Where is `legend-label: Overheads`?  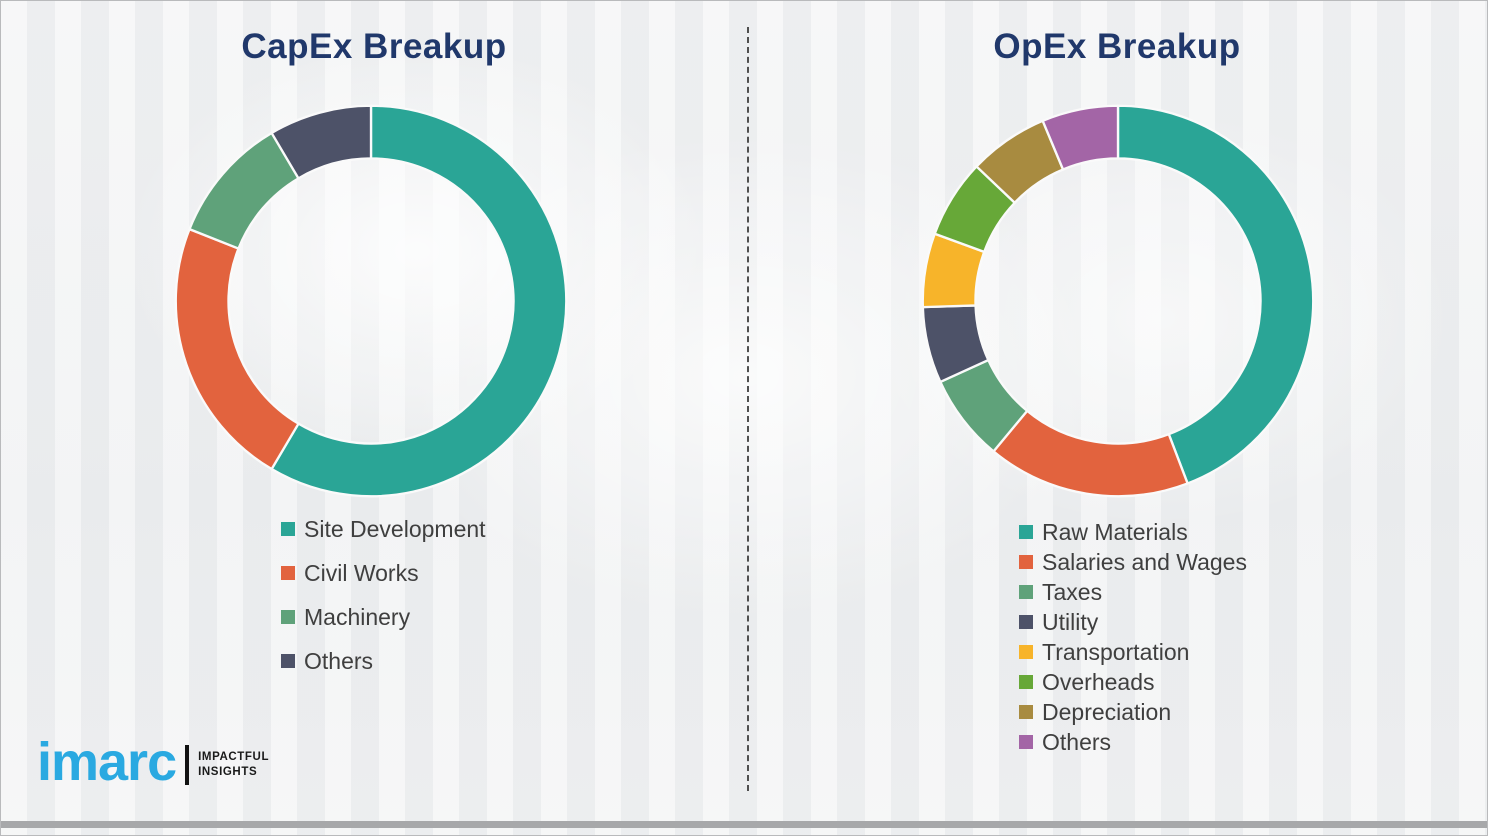 legend-label: Overheads is located at coordinates (1098, 681).